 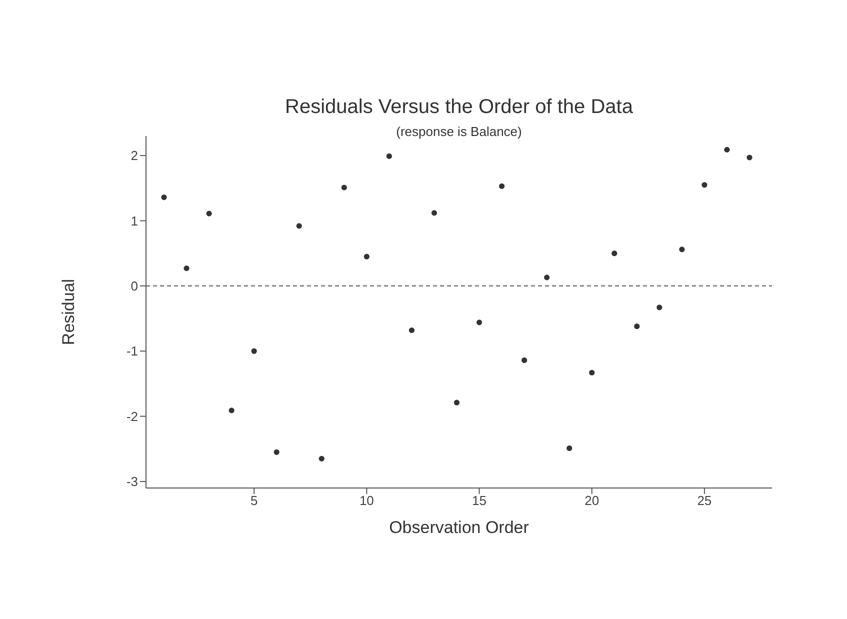 I want to click on y-axis-title: Residual, so click(x=68, y=312).